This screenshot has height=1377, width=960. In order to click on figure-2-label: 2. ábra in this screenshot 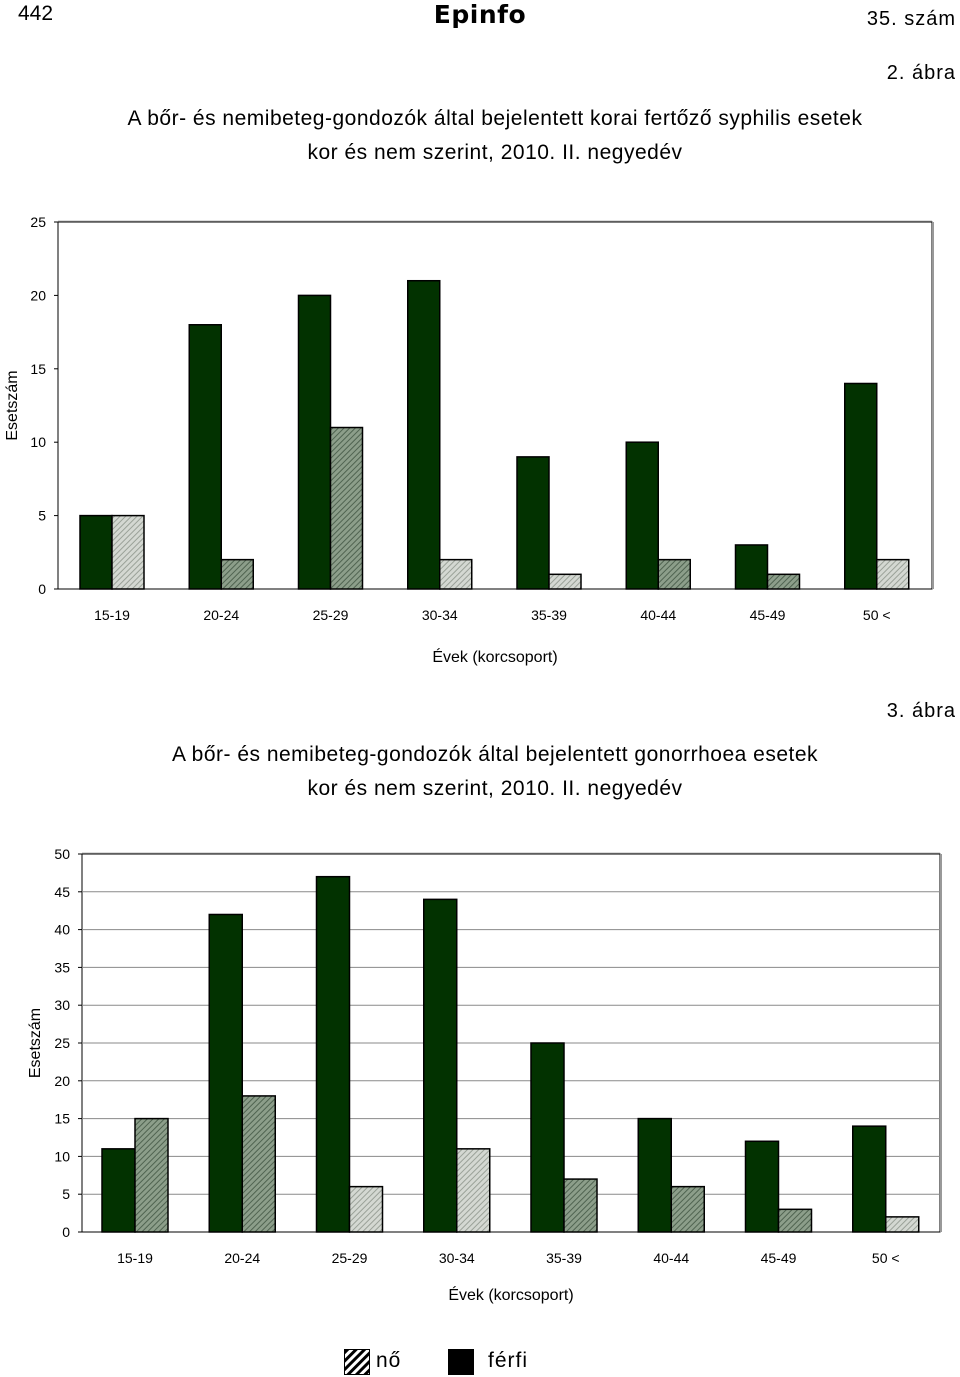, I will do `click(921, 73)`.